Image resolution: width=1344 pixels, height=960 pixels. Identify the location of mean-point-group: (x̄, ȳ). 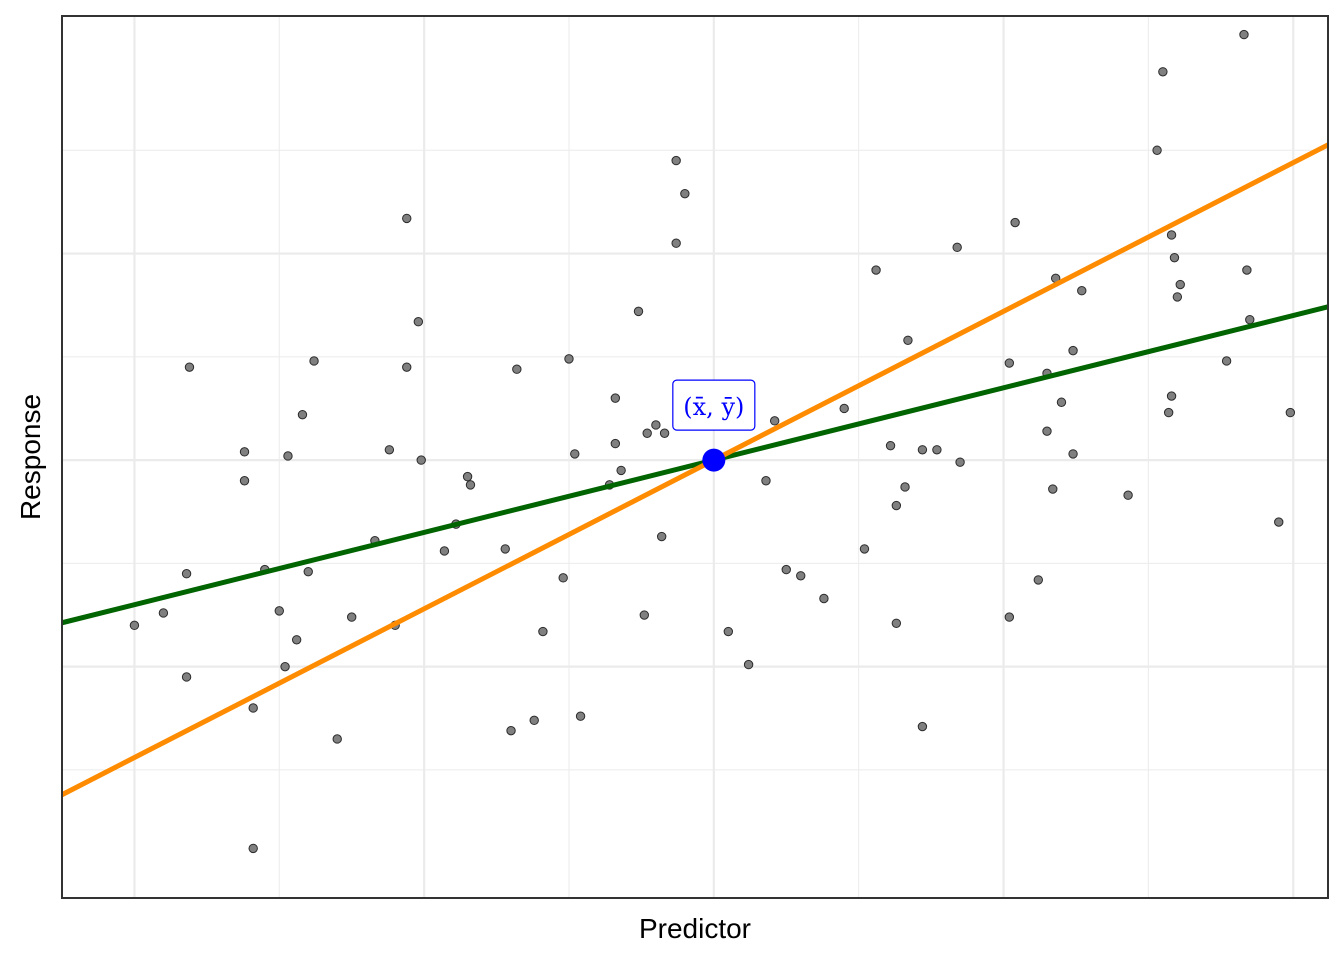
(714, 425).